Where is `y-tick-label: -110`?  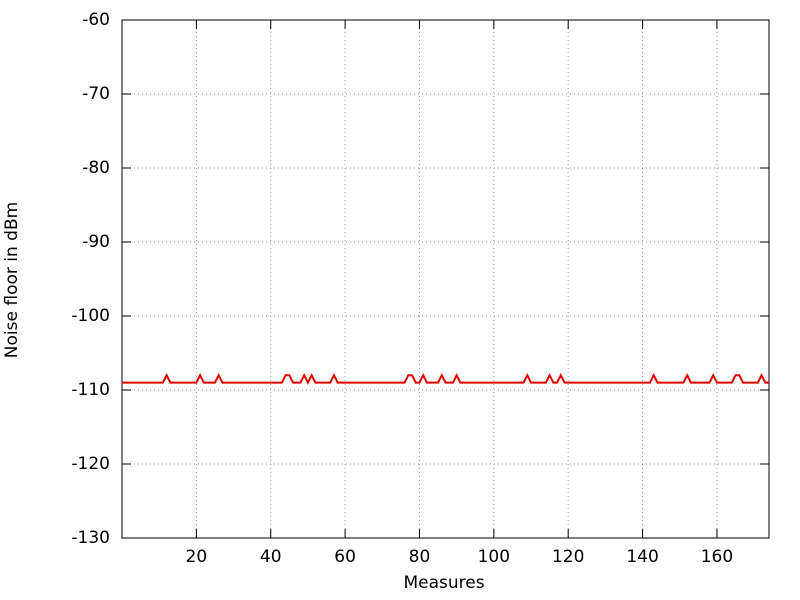 y-tick-label: -110 is located at coordinates (90, 390).